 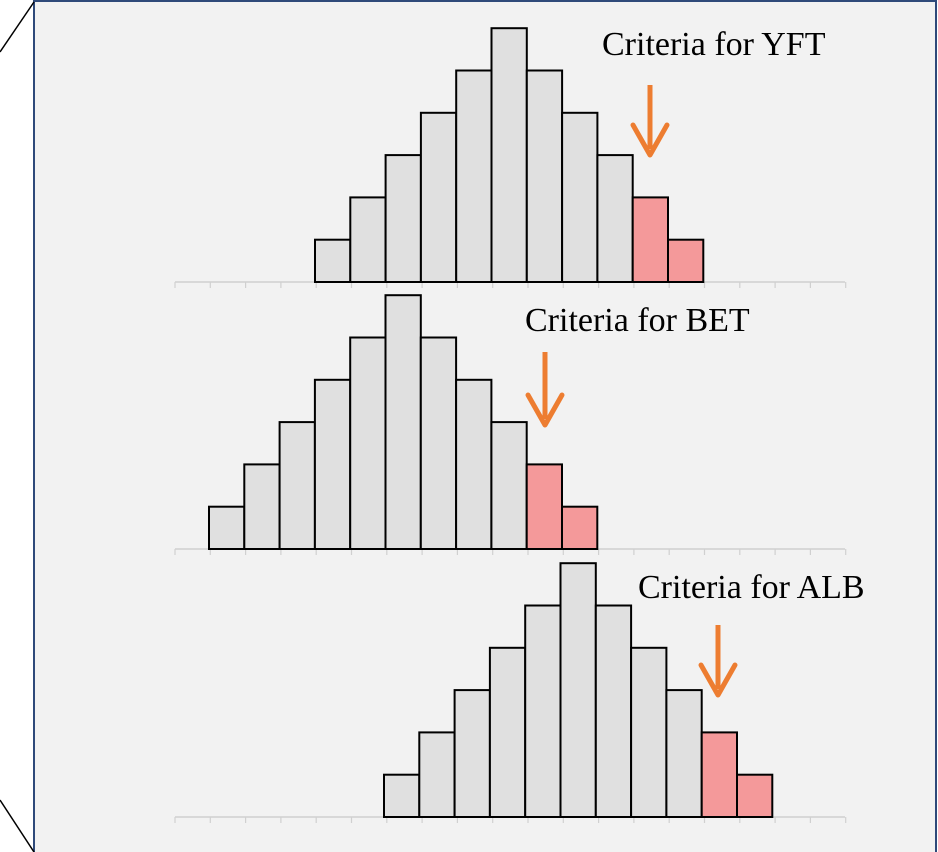 I want to click on criteria-label: Criteria for BET, so click(x=637, y=320).